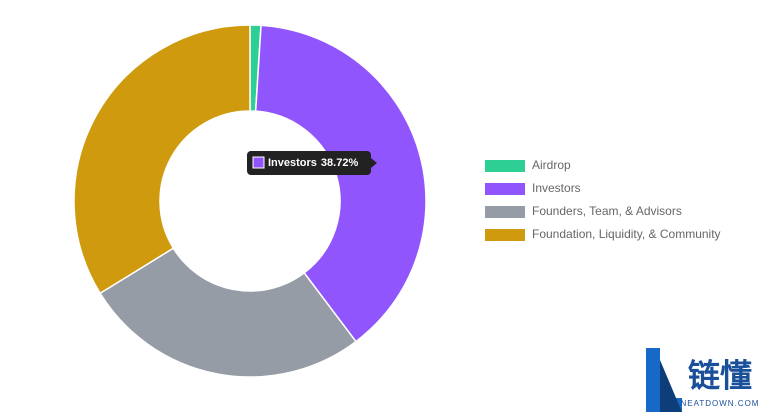 Image resolution: width=759 pixels, height=417 pixels. I want to click on donut-segment, so click(228, 312).